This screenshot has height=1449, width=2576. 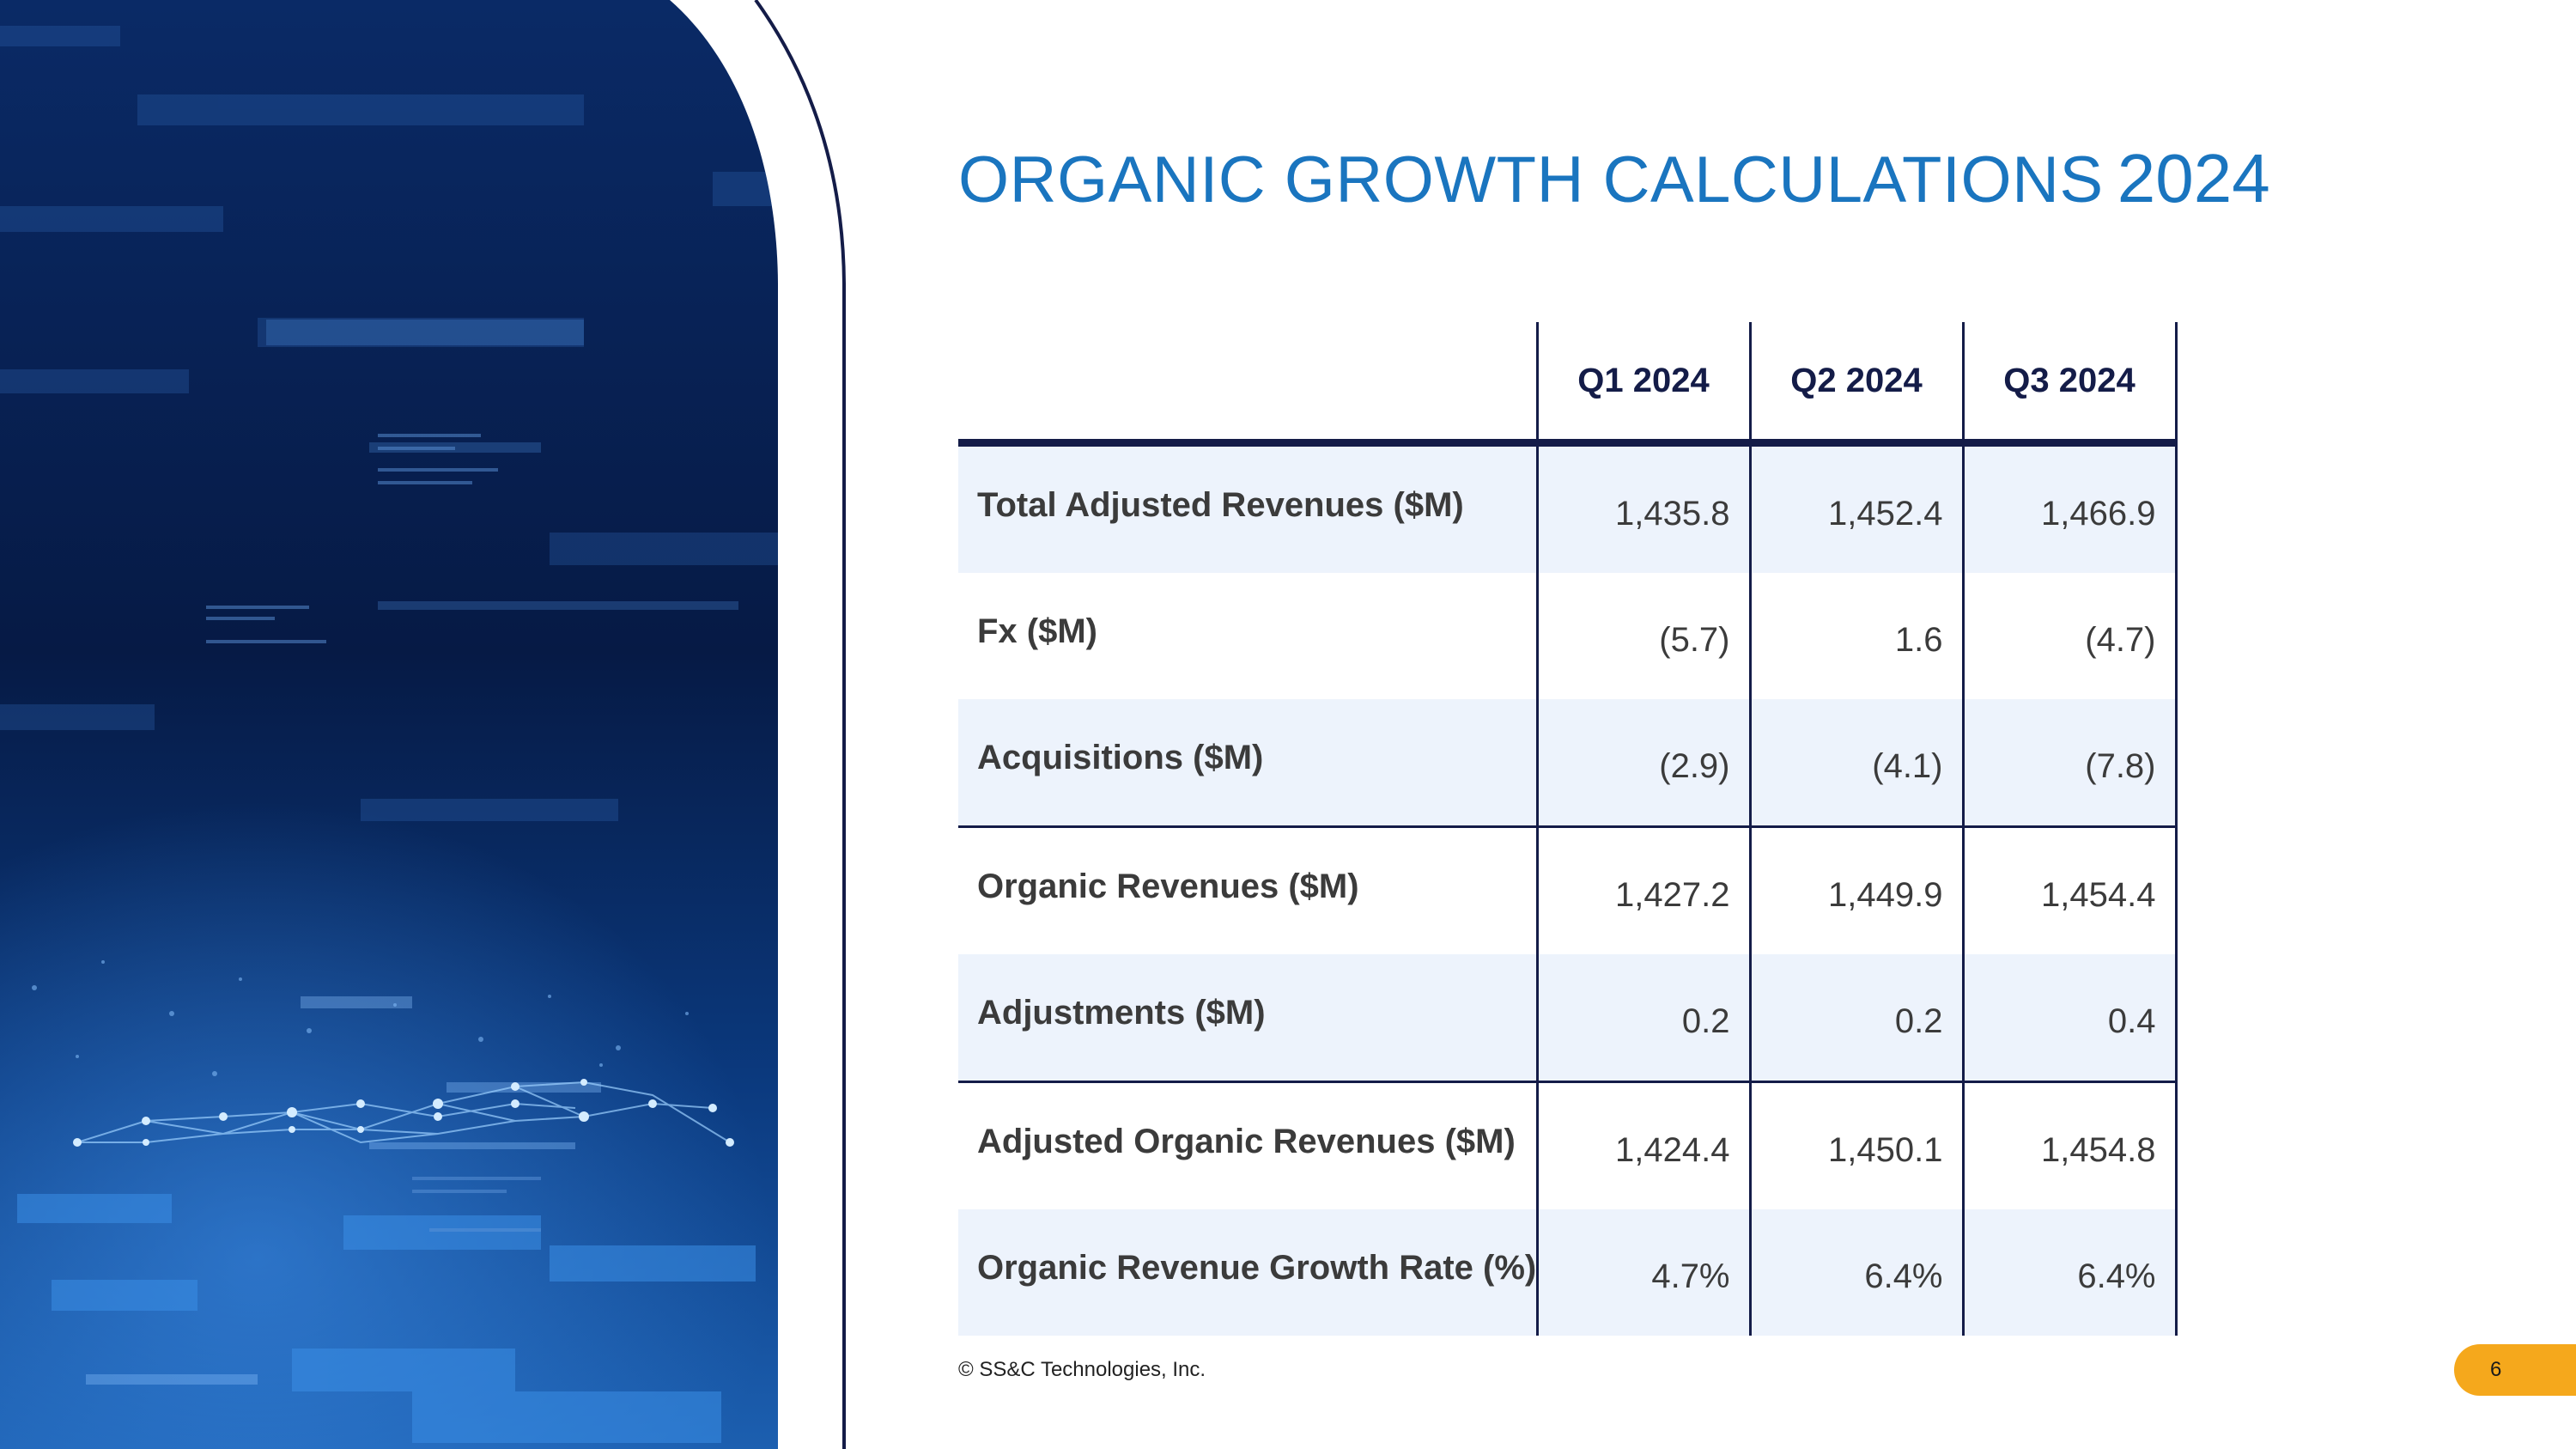 I want to click on header-row: Q1 2024 Q2 2024 Q3 2024, so click(x=1568, y=384).